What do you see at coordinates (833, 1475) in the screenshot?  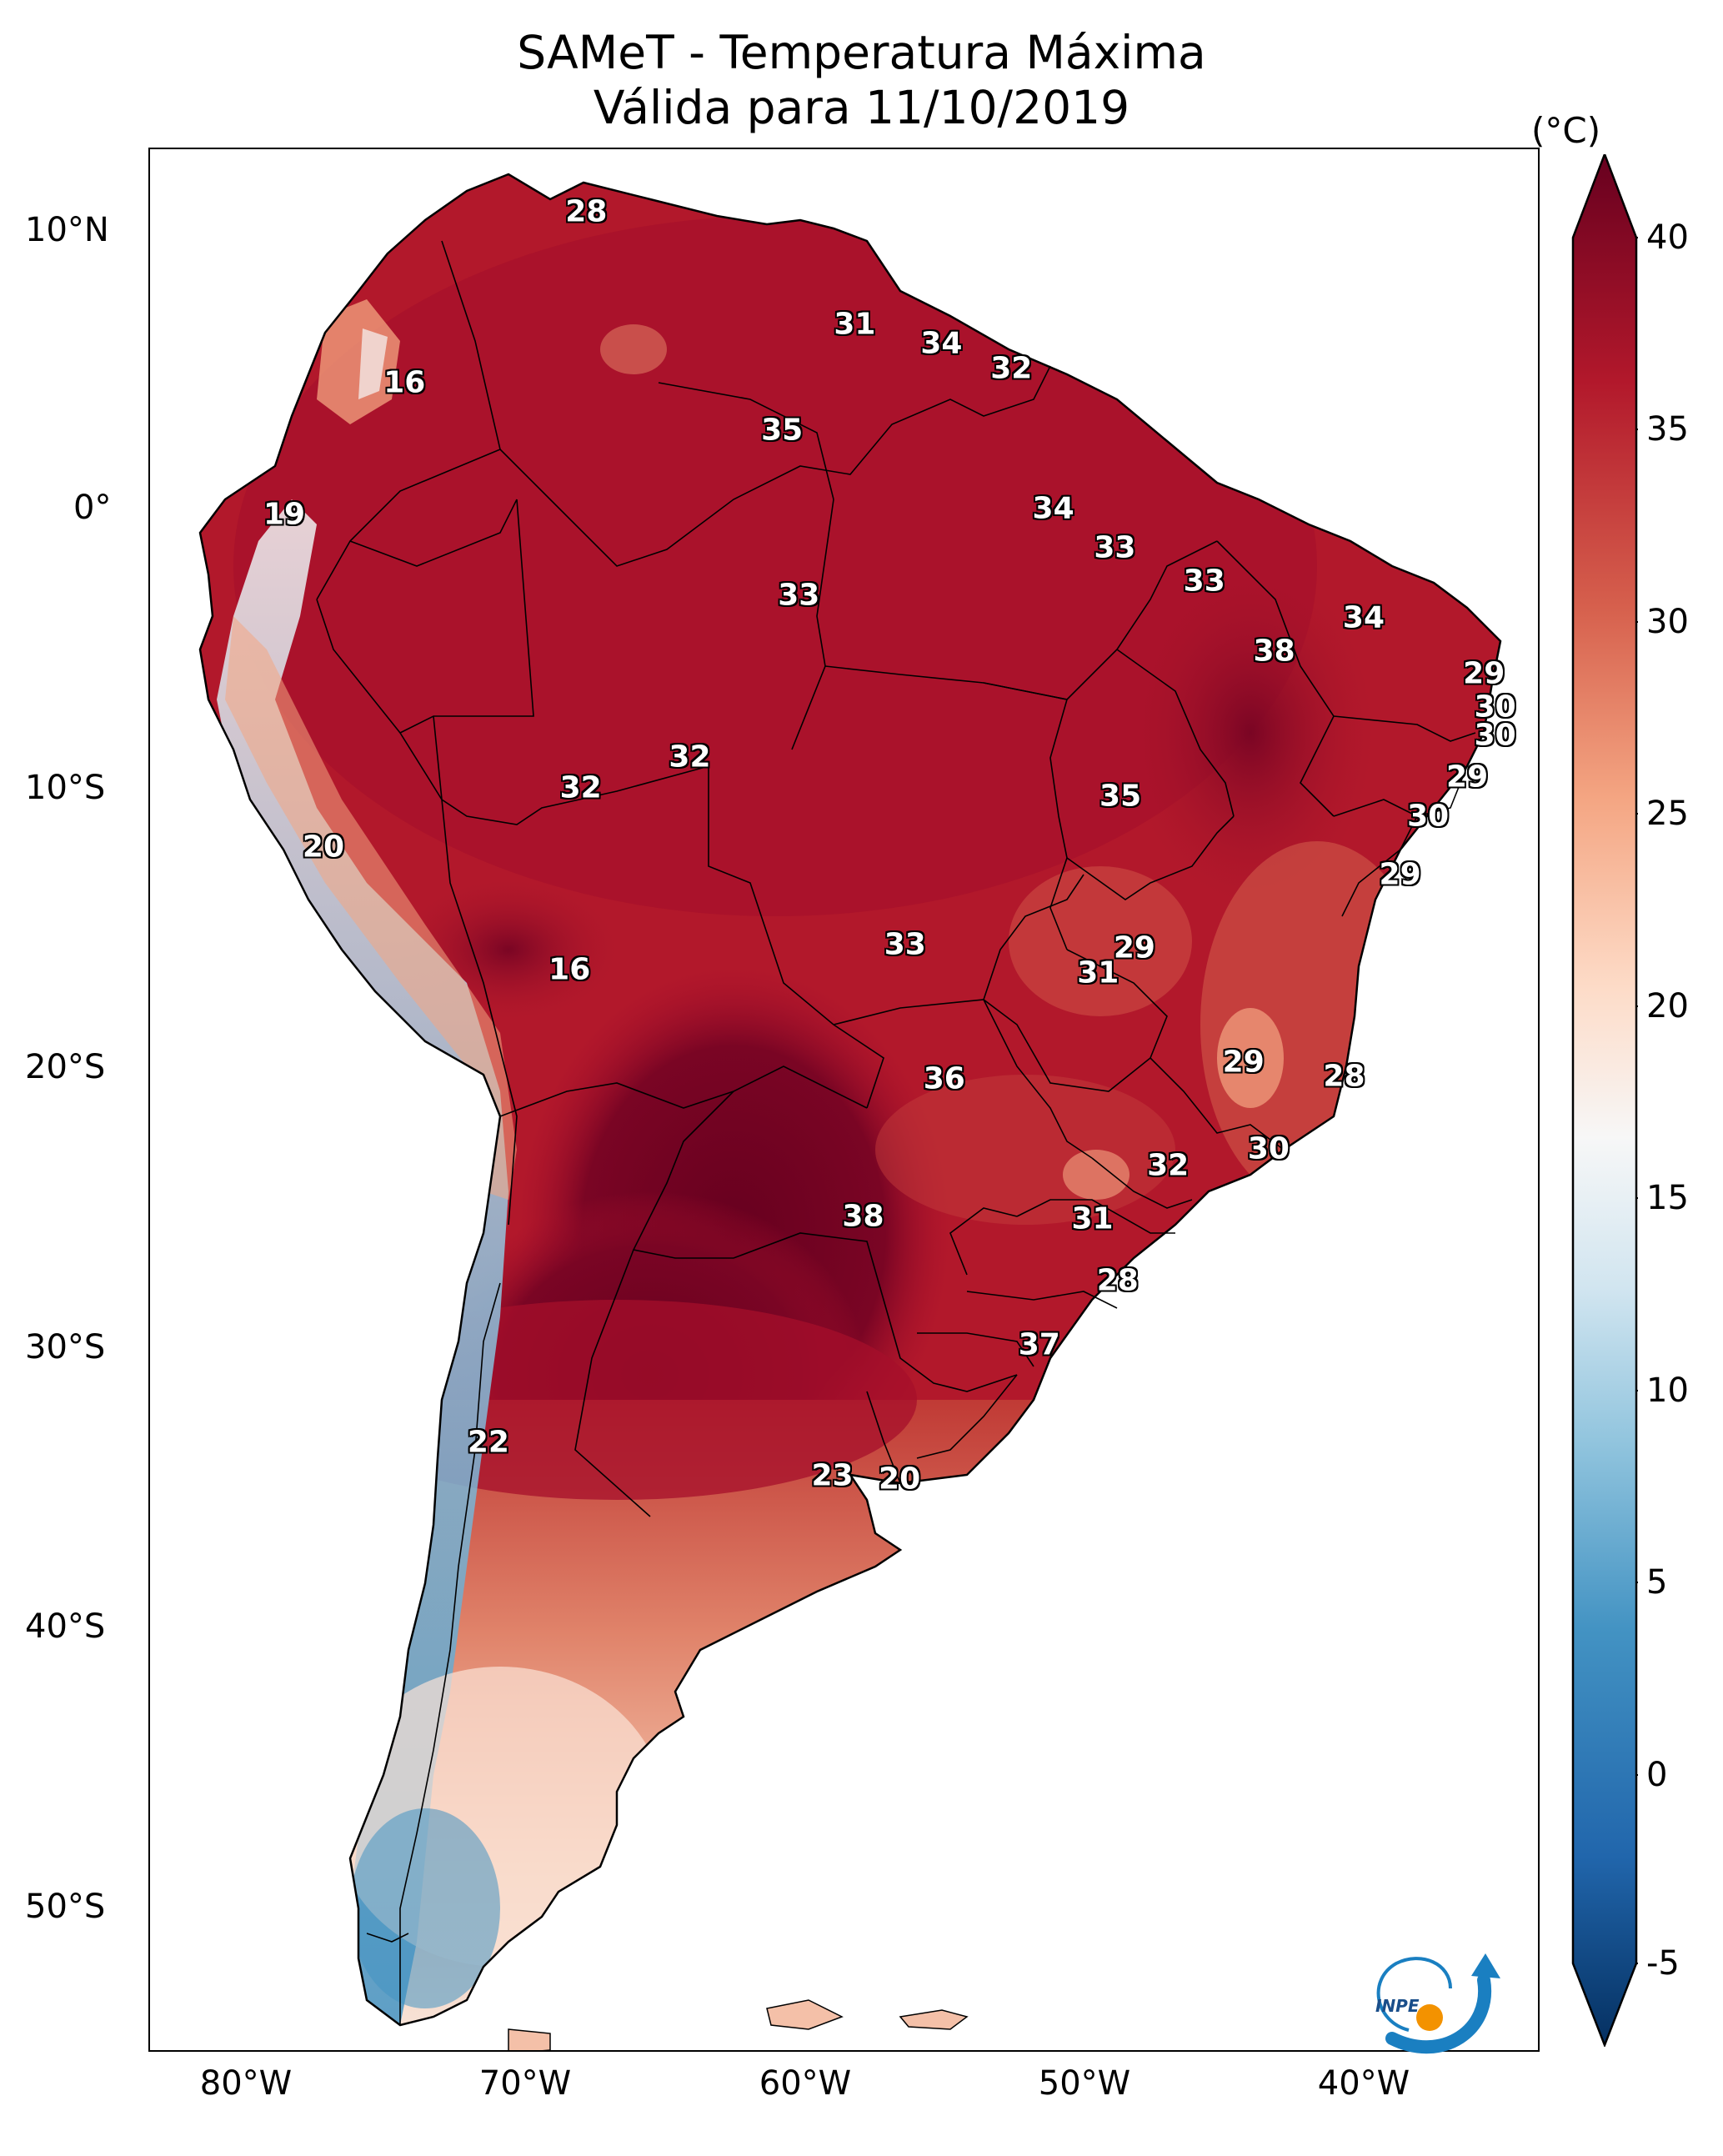 I see `contour-label: 23` at bounding box center [833, 1475].